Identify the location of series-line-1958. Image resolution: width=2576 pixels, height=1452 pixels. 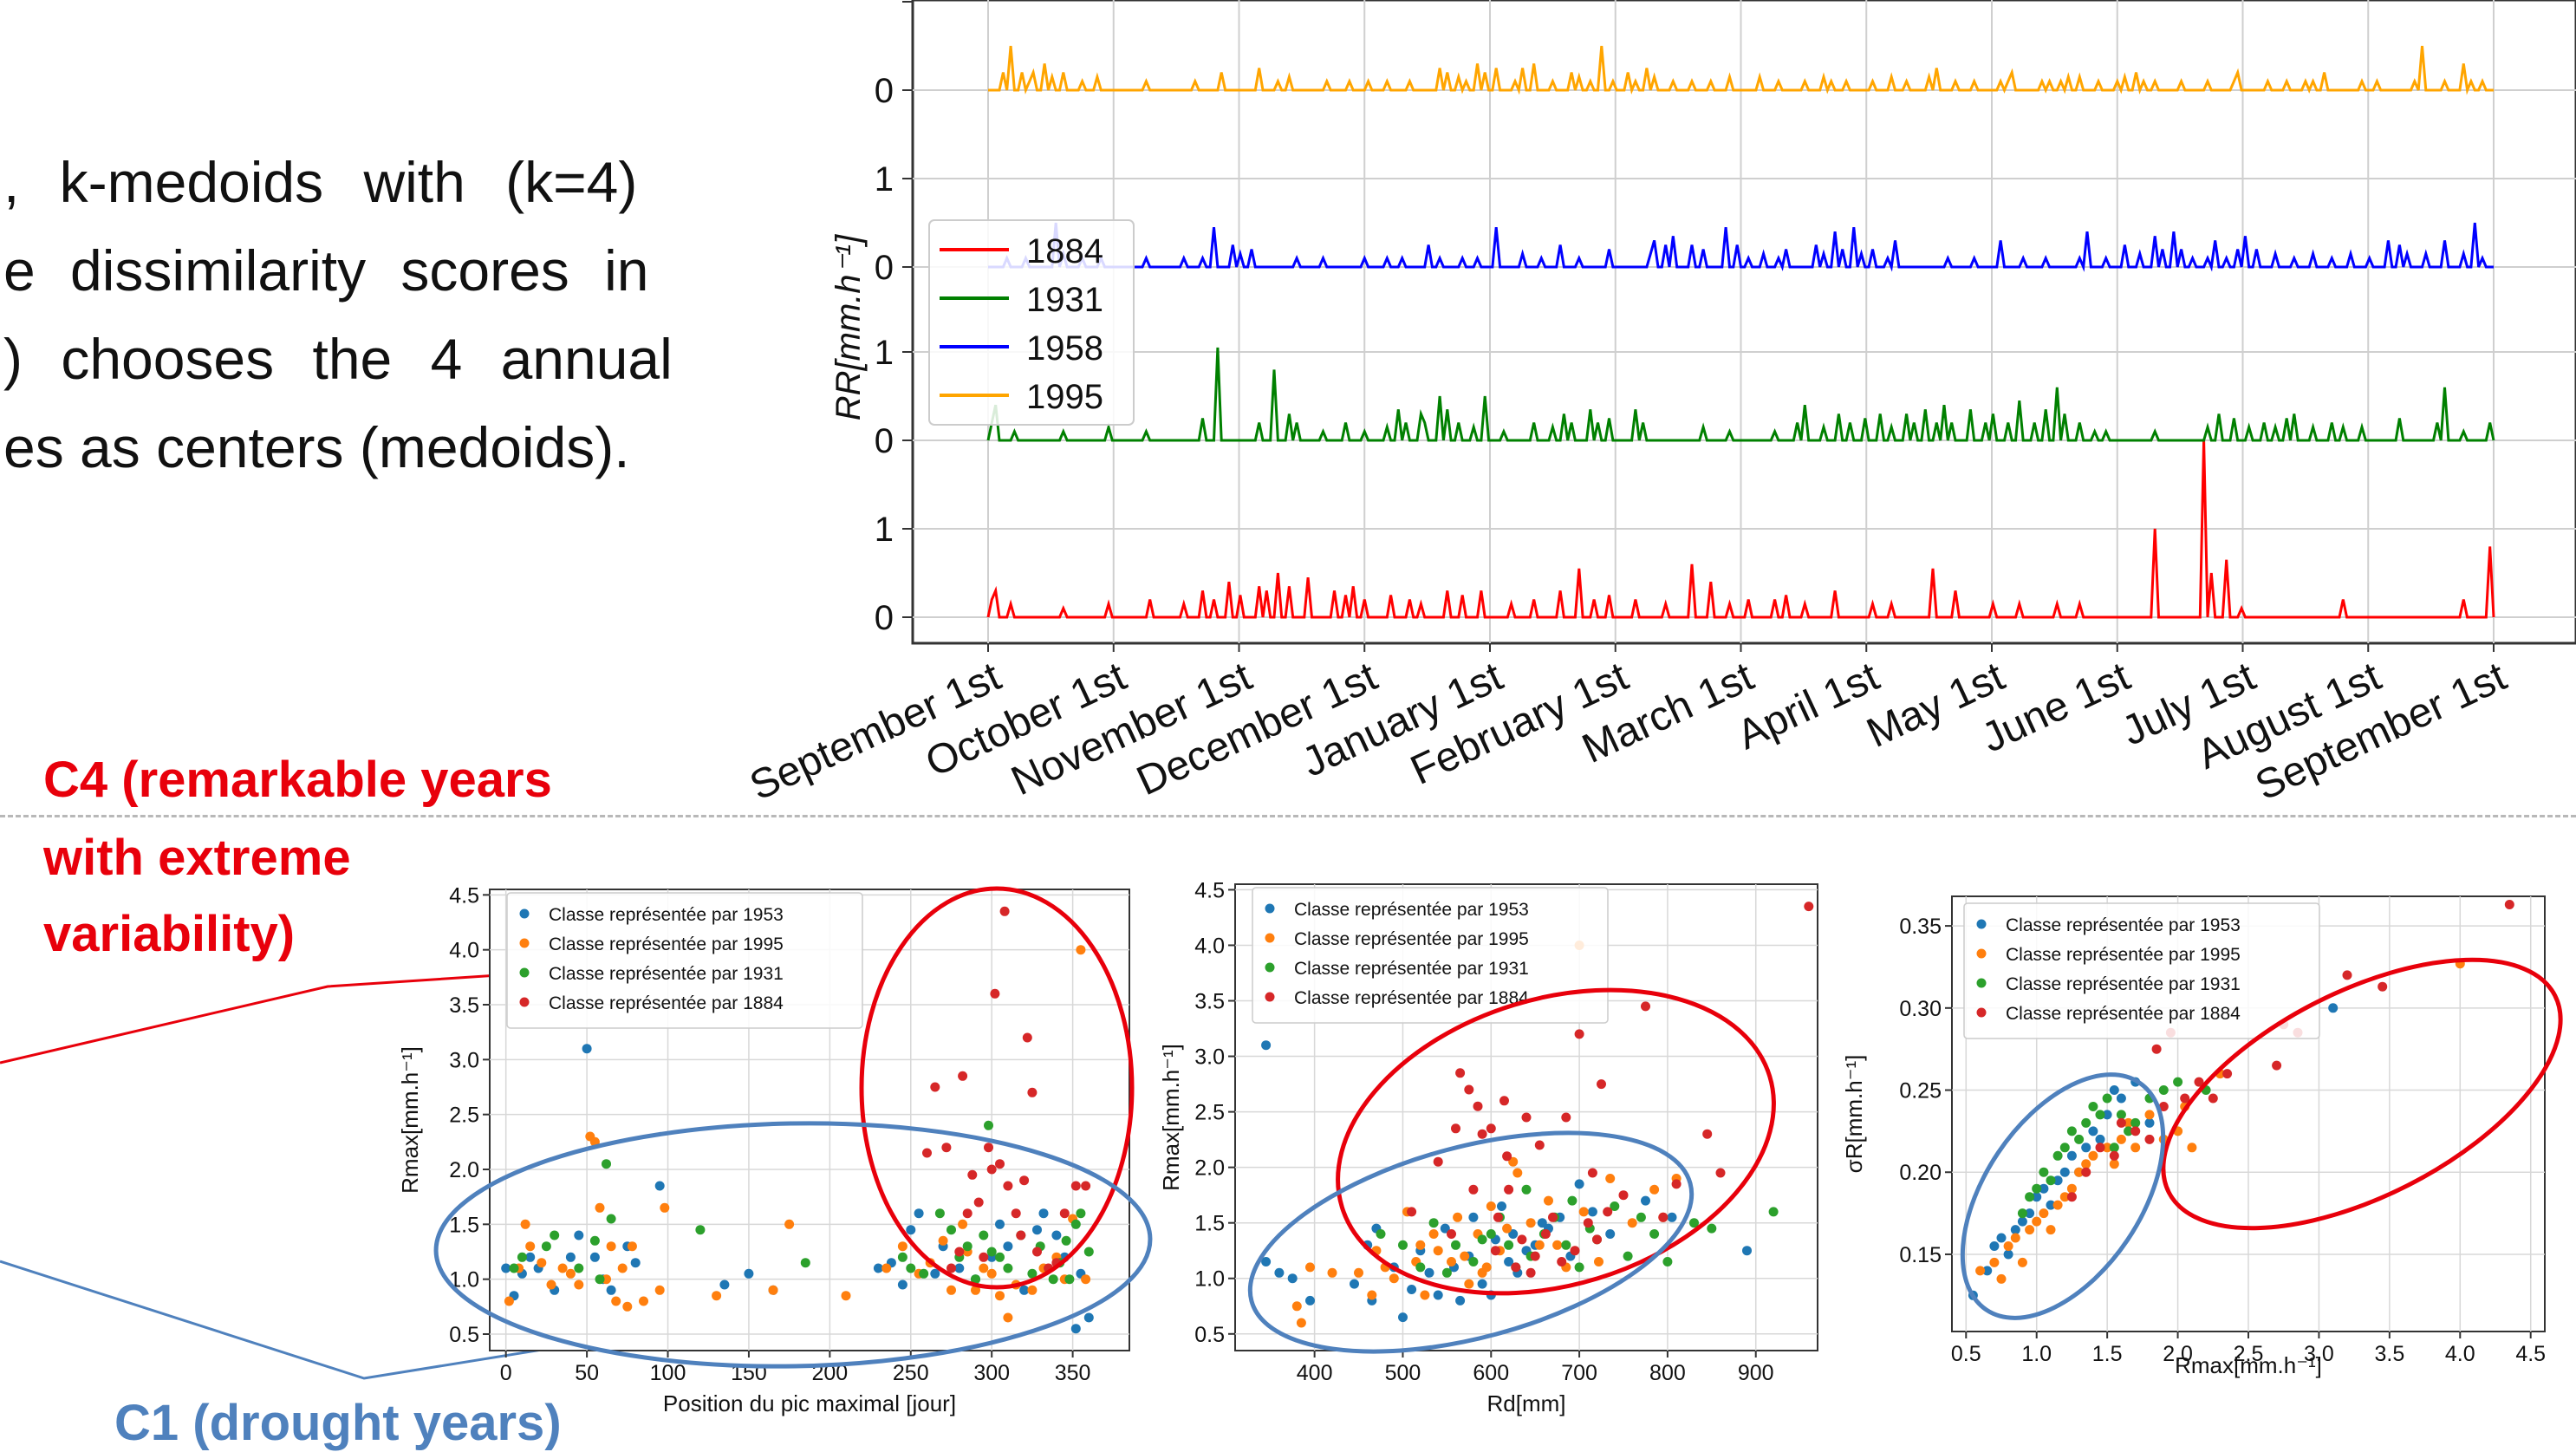
(1741, 247).